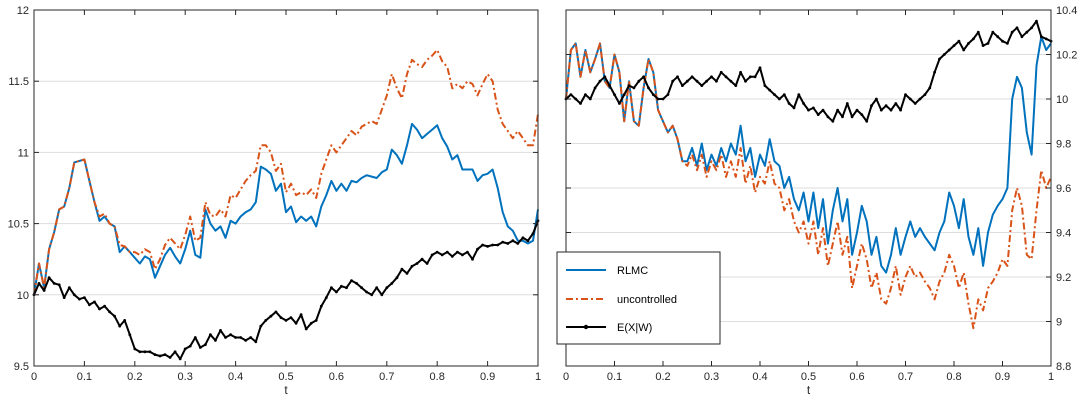 The width and height of the screenshot is (1080, 397). I want to click on series-line-exw, so click(808, 71).